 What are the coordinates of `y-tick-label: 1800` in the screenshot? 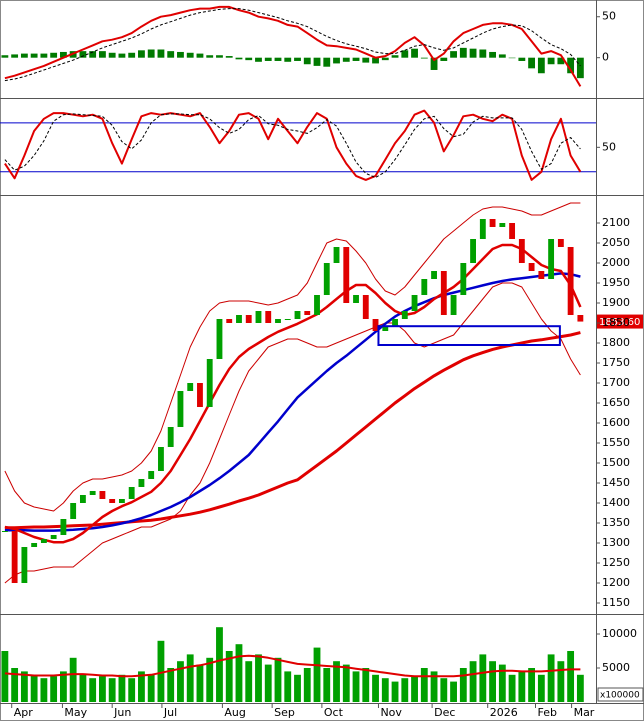 It's located at (616, 342).